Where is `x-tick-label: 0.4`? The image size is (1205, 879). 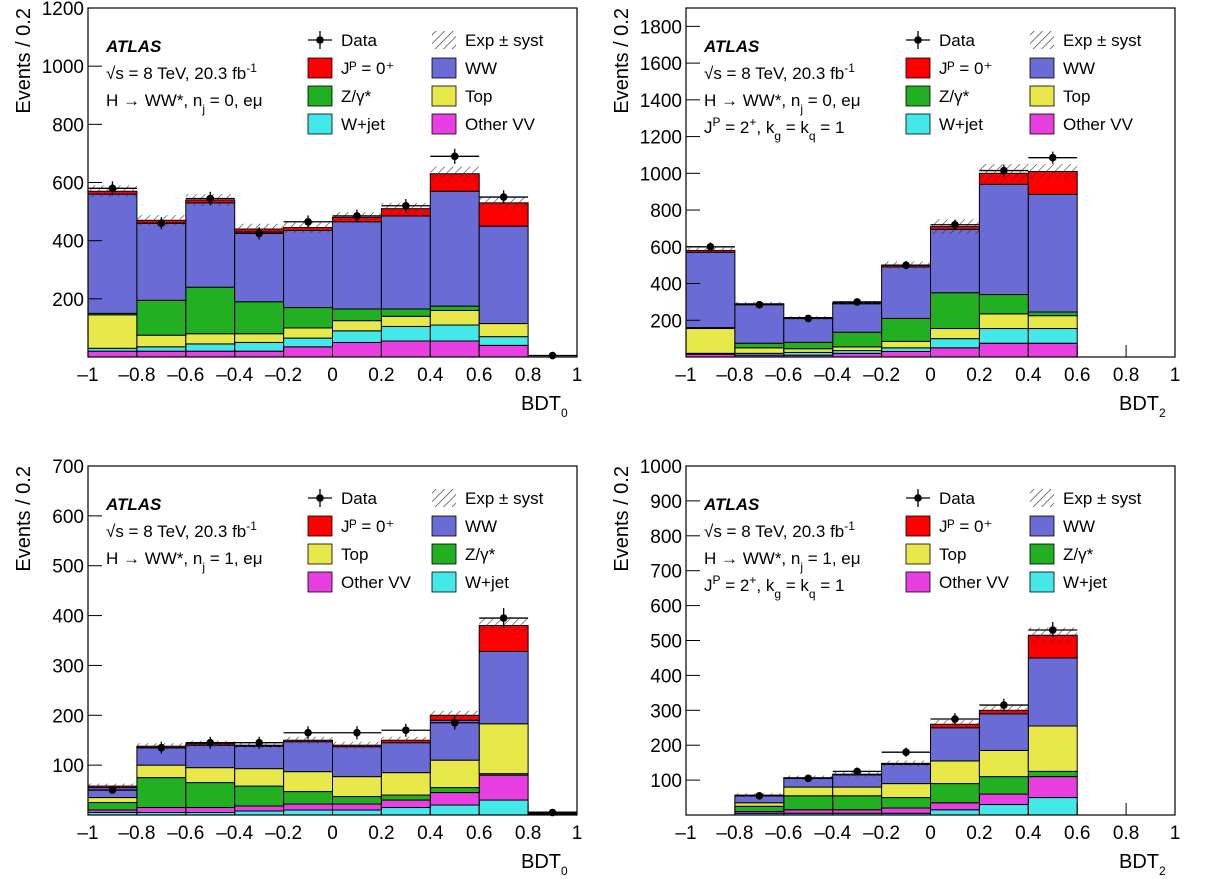 x-tick-label: 0.4 is located at coordinates (430, 375).